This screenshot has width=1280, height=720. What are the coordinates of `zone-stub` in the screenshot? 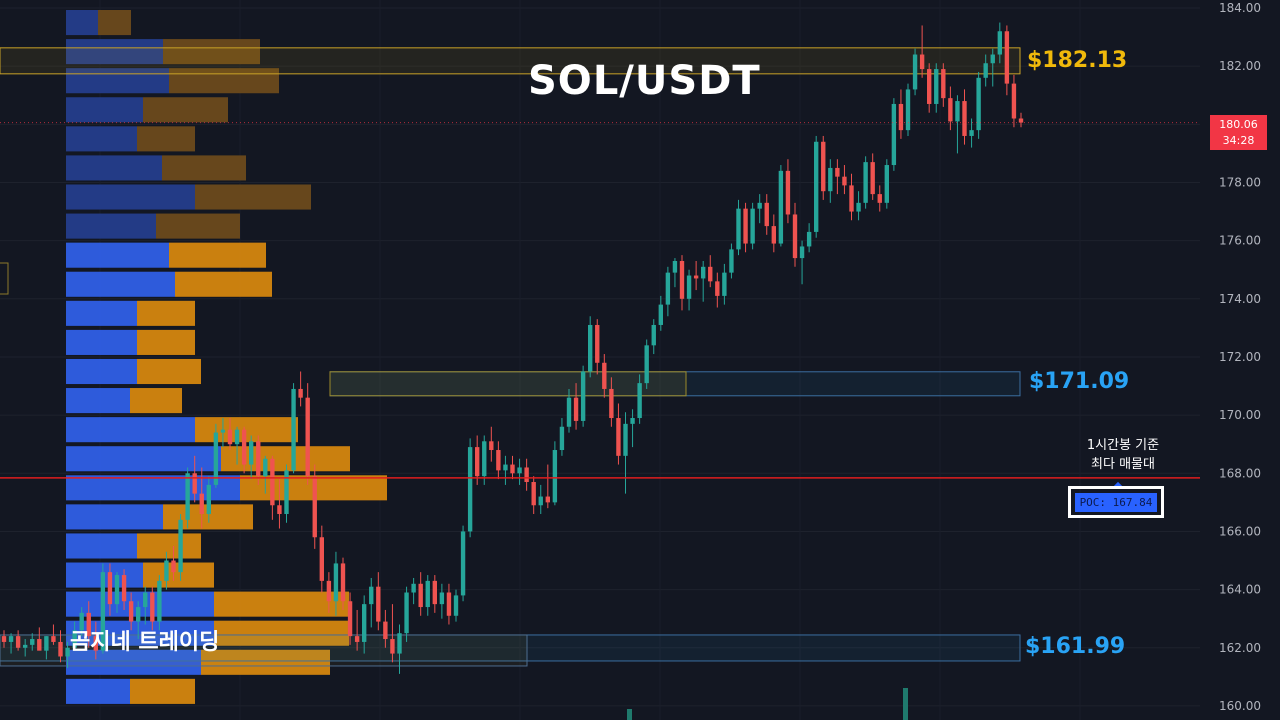 It's located at (4, 278).